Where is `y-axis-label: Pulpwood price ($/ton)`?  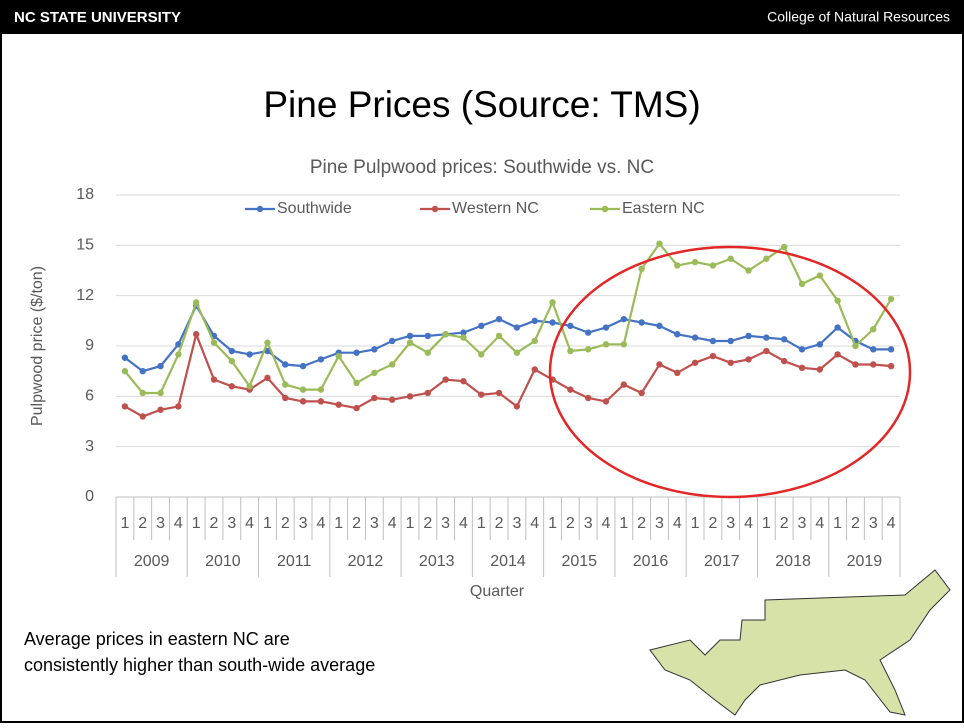
y-axis-label: Pulpwood price ($/ton) is located at coordinates (37, 346).